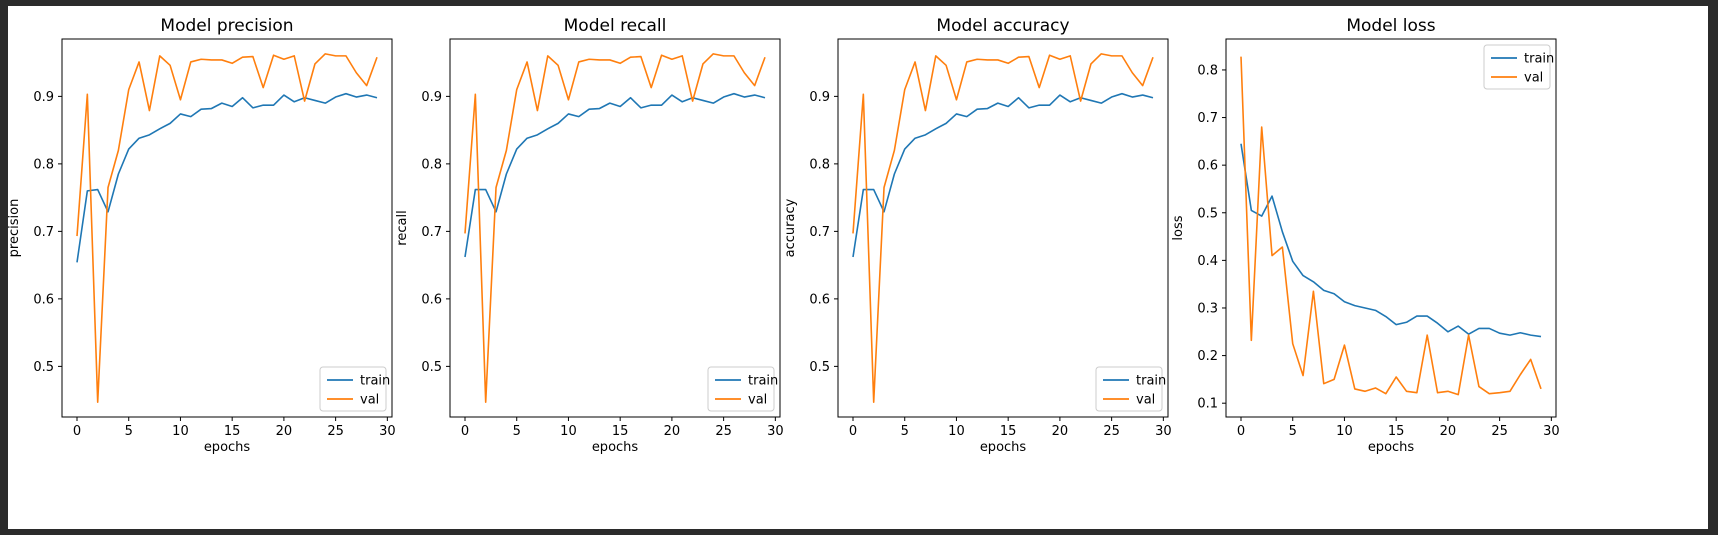 This screenshot has width=1718, height=535. I want to click on y-axis-label: loss, so click(1178, 227).